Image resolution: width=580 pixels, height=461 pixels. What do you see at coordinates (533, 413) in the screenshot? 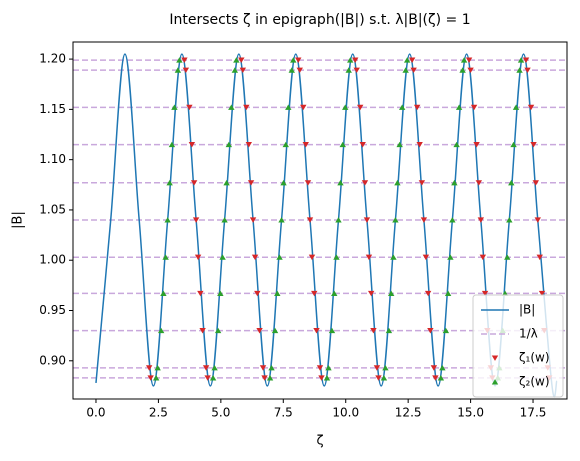
I see `x-tick-label: 17.5` at bounding box center [533, 413].